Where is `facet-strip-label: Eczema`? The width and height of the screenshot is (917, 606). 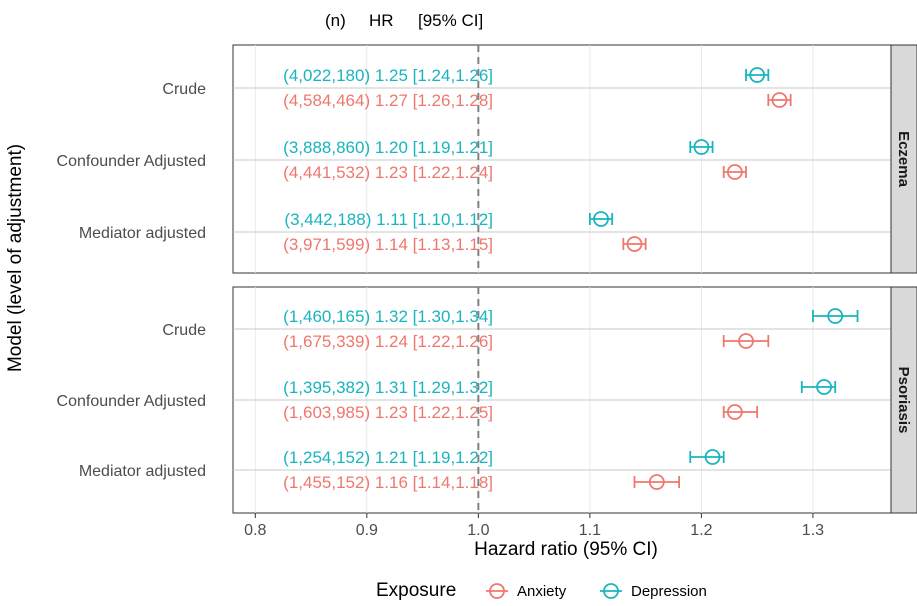 facet-strip-label: Eczema is located at coordinates (903, 159).